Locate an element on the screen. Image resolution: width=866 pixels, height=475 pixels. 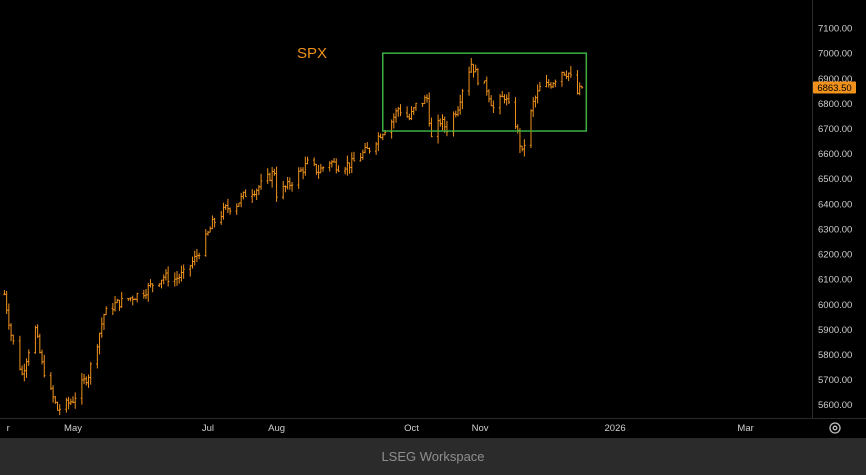
chart-settings-button is located at coordinates (835, 428).